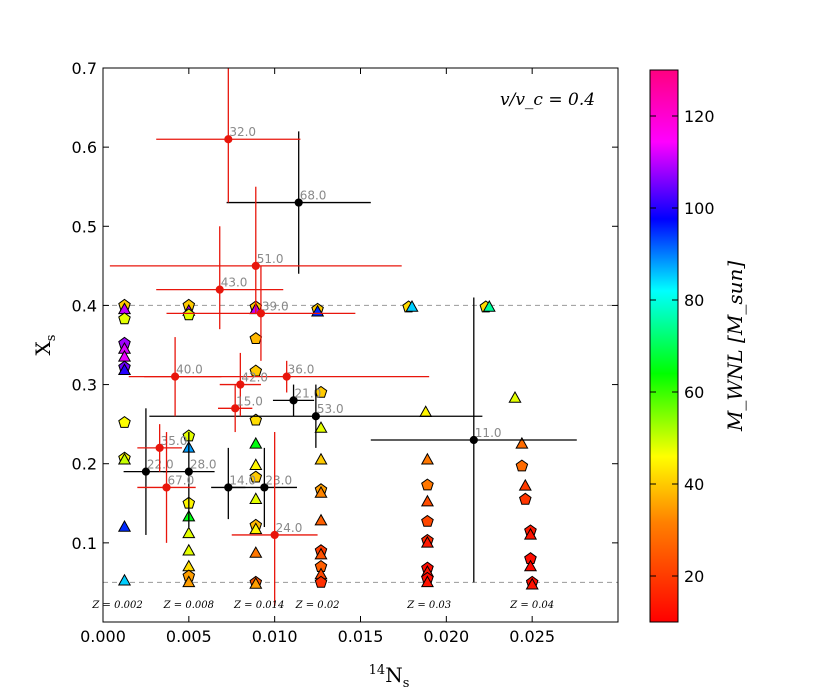 The image size is (830, 692). Describe the element at coordinates (317, 605) in the screenshot. I see `metallicity-label-3: Z = 0.02` at that location.